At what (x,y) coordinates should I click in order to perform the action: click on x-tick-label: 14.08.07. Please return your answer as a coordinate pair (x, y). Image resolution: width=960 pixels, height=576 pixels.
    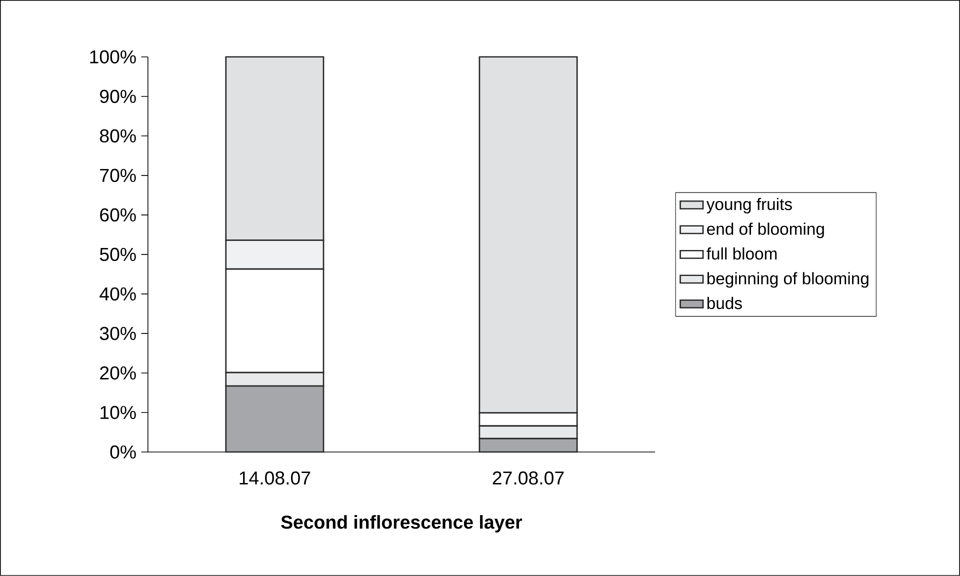
    Looking at the image, I should click on (275, 478).